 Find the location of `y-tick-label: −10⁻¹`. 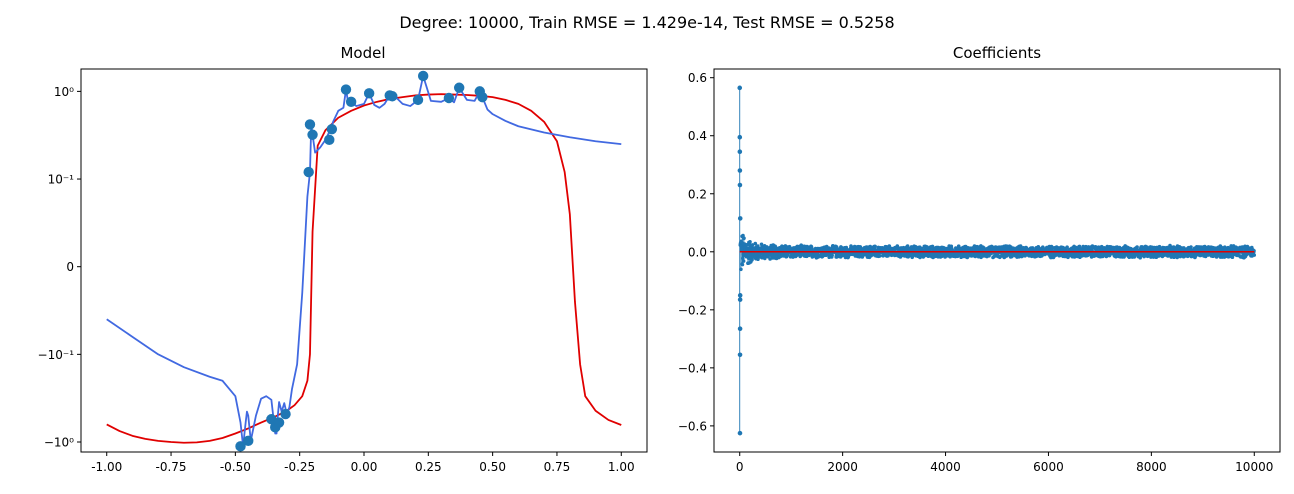

y-tick-label: −10⁻¹ is located at coordinates (56, 355).